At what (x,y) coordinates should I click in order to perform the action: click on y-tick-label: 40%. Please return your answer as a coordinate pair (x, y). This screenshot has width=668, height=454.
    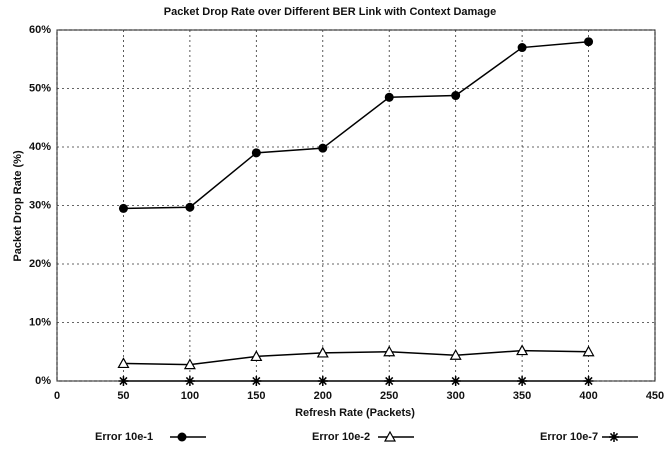
    Looking at the image, I should click on (40, 147).